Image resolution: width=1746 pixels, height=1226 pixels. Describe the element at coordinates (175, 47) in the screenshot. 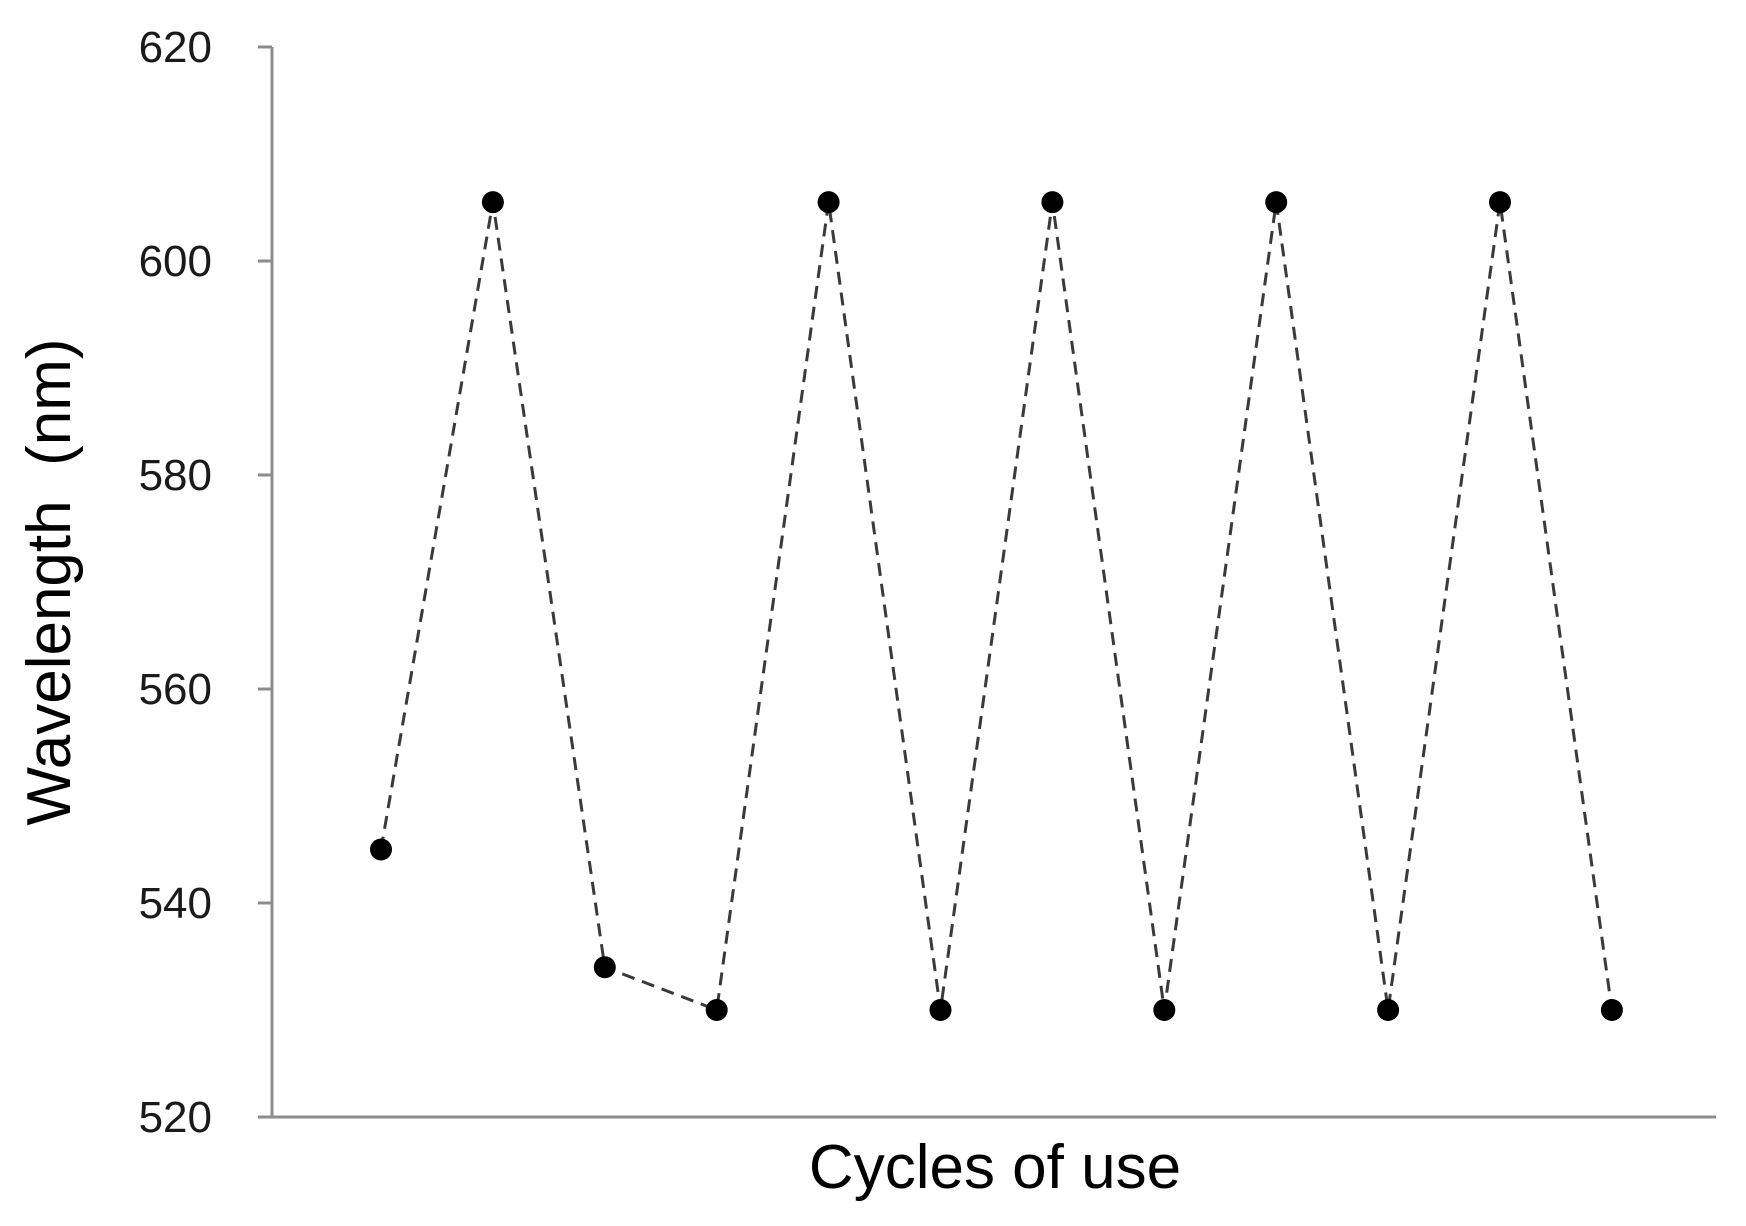

I see `y-tick-label: 620` at that location.